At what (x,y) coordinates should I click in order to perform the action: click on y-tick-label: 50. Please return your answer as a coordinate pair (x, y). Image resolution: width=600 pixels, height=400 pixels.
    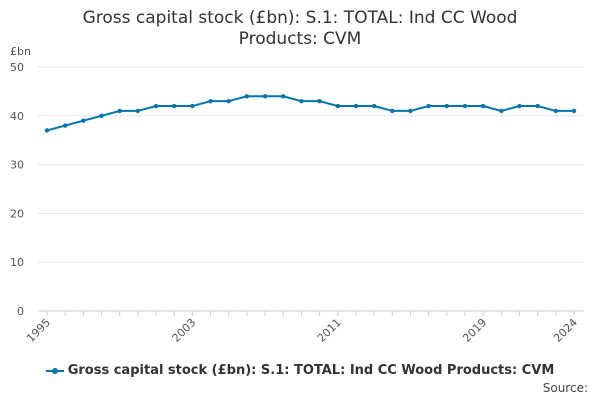
    Looking at the image, I should click on (17, 67).